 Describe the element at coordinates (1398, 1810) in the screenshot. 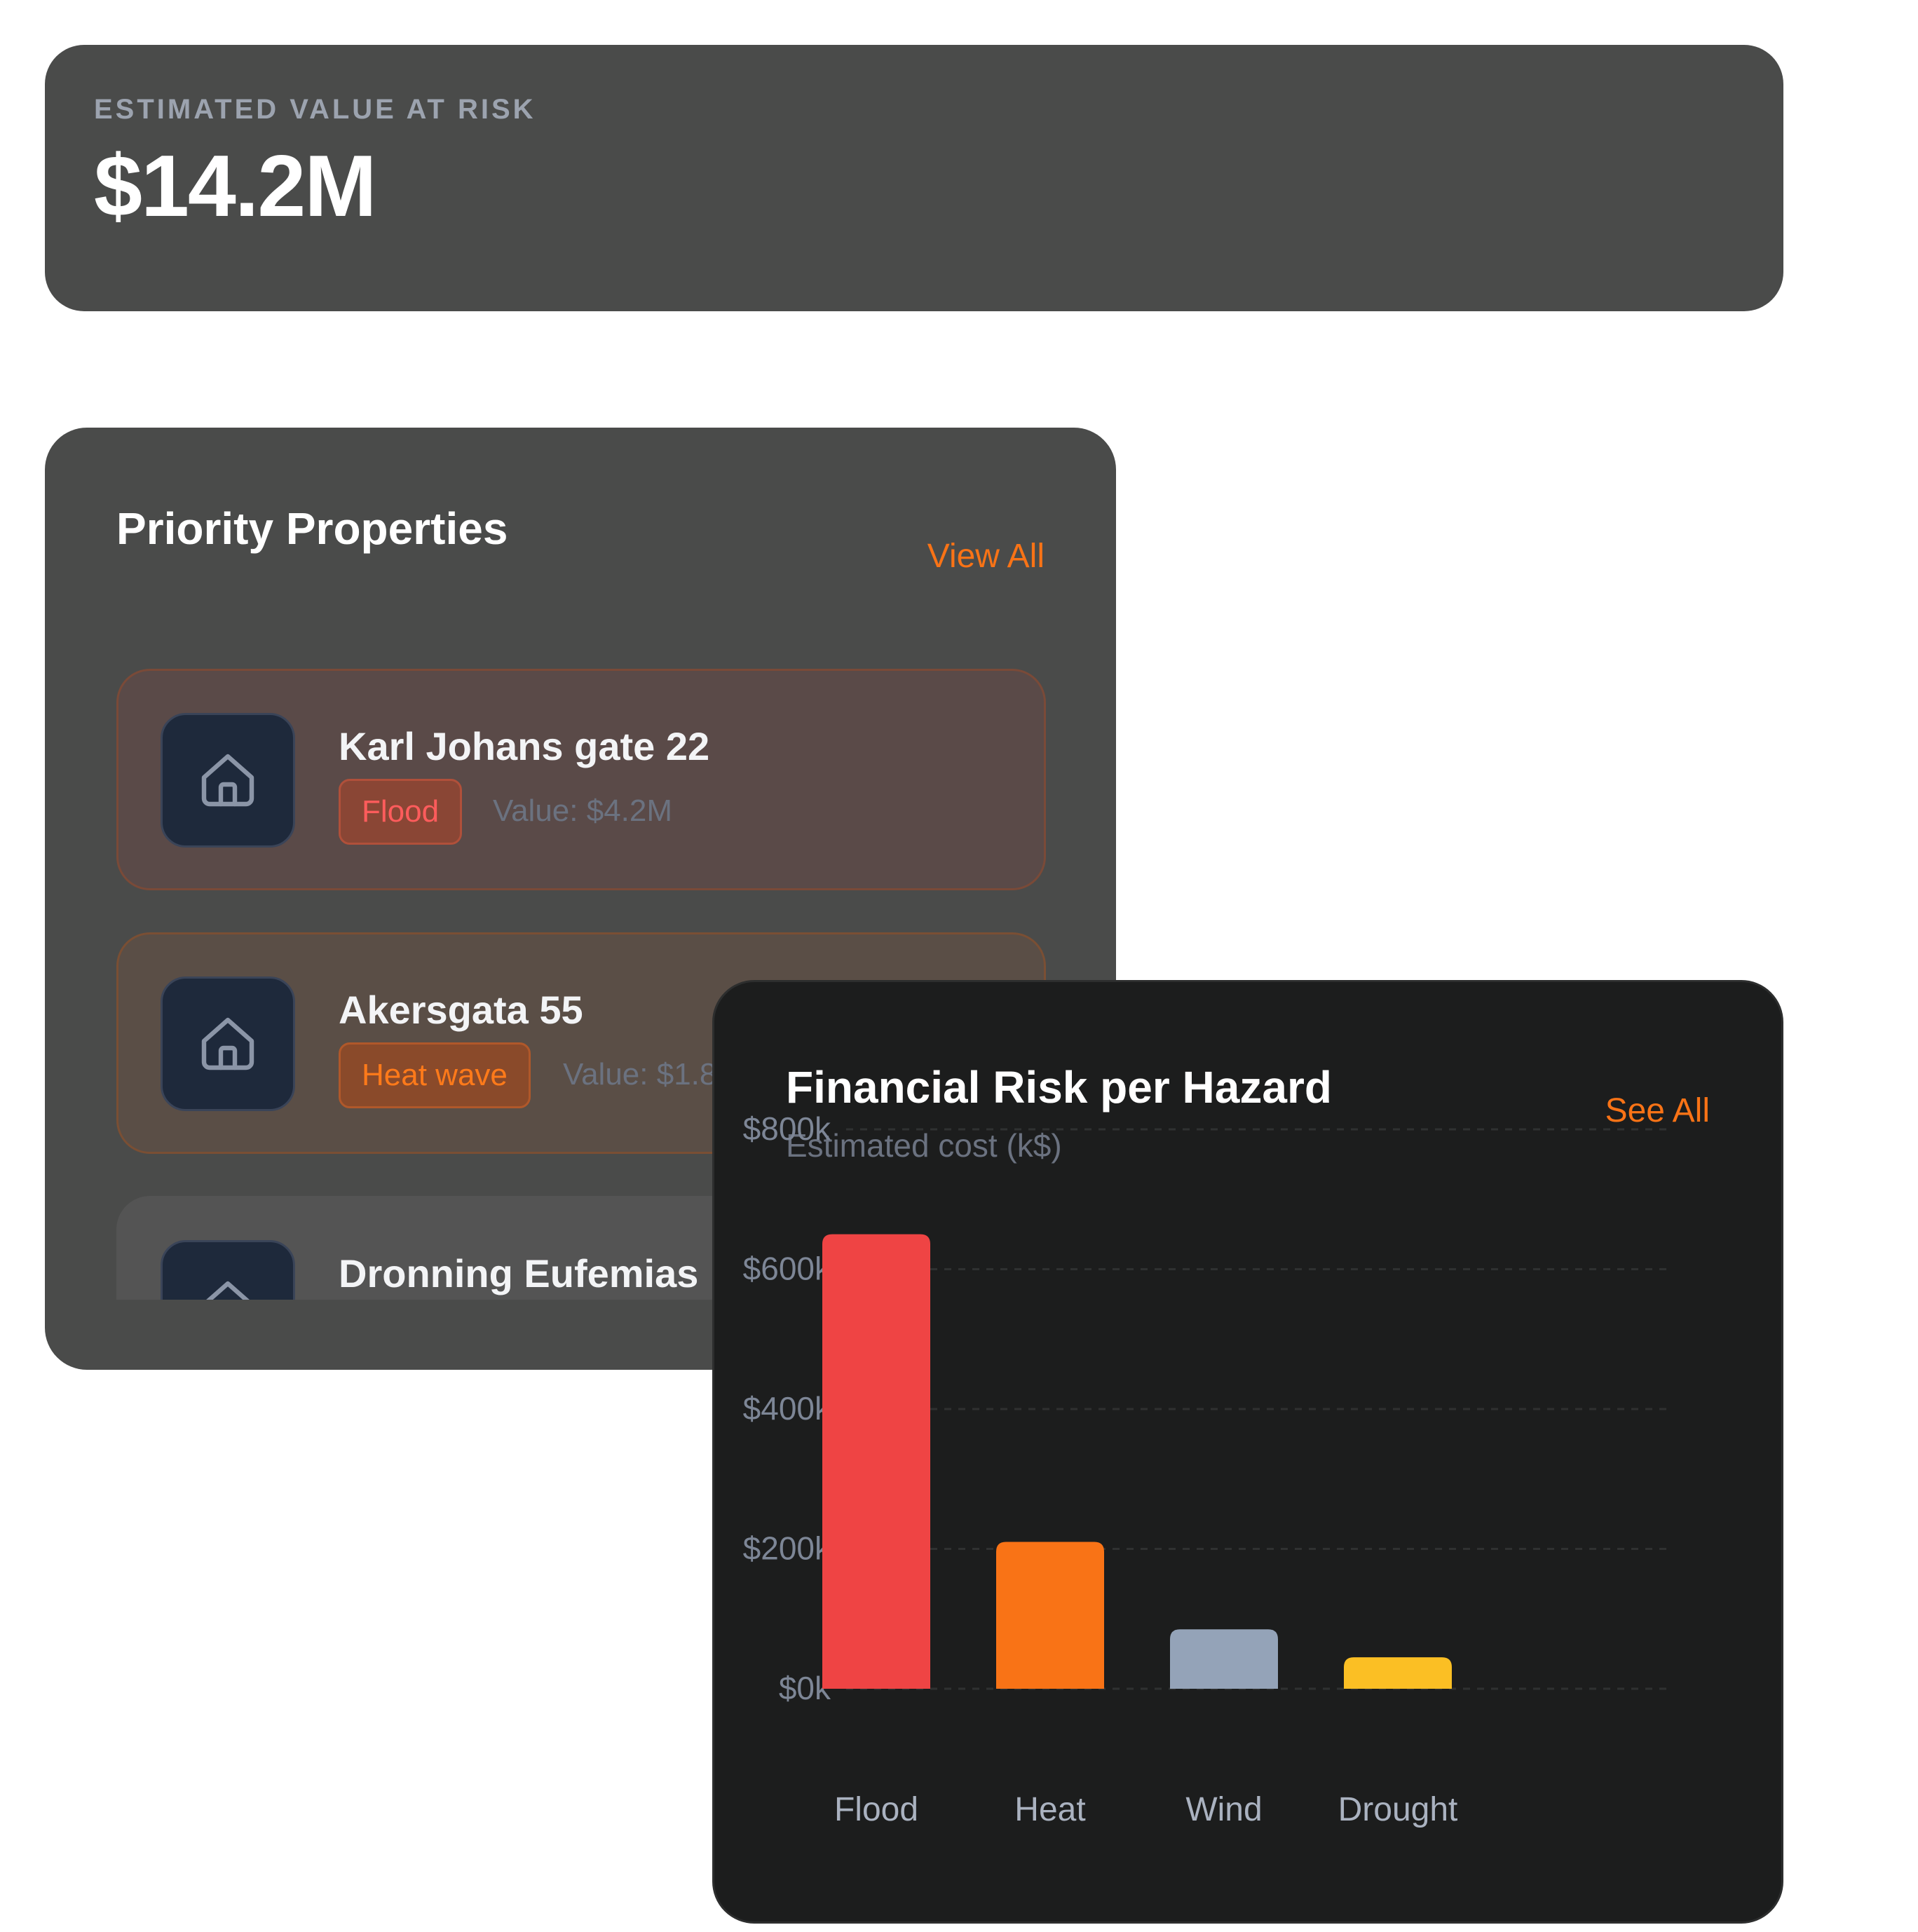

I see `x-tick-label: Drought` at that location.